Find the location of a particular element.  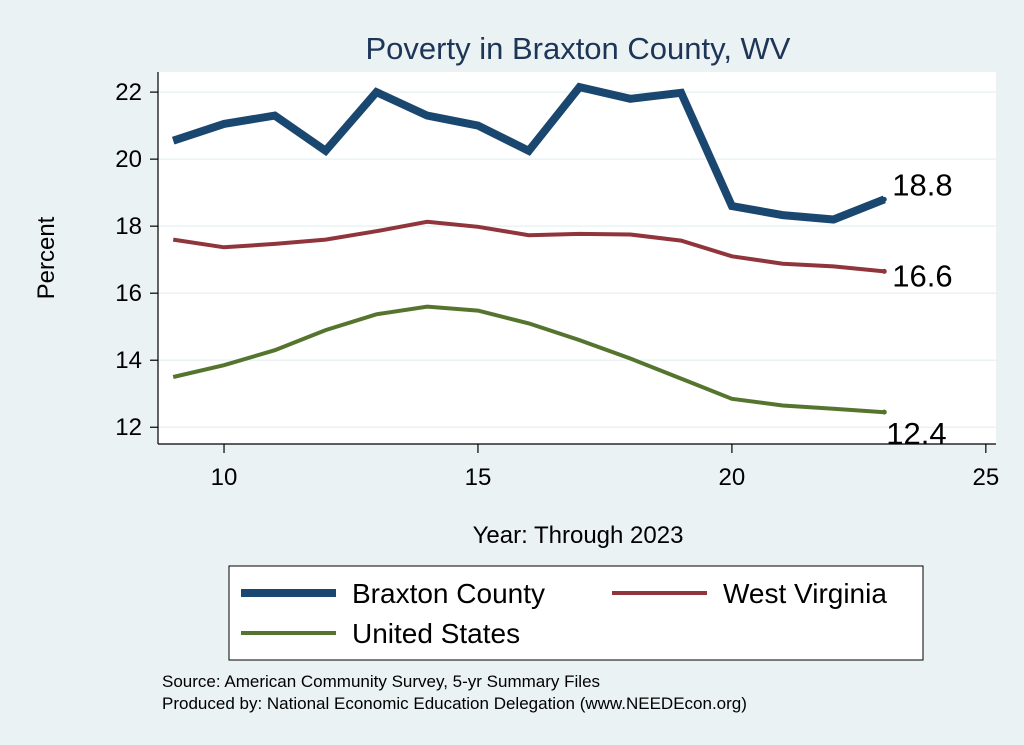

chart-title: Poverty in Braxton County, WV is located at coordinates (578, 48).